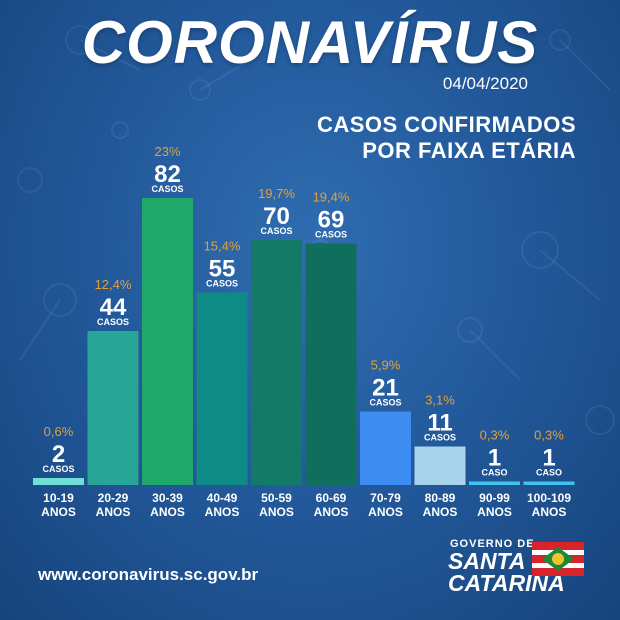  What do you see at coordinates (222, 269) in the screenshot?
I see `bar-value-label-3: 55` at bounding box center [222, 269].